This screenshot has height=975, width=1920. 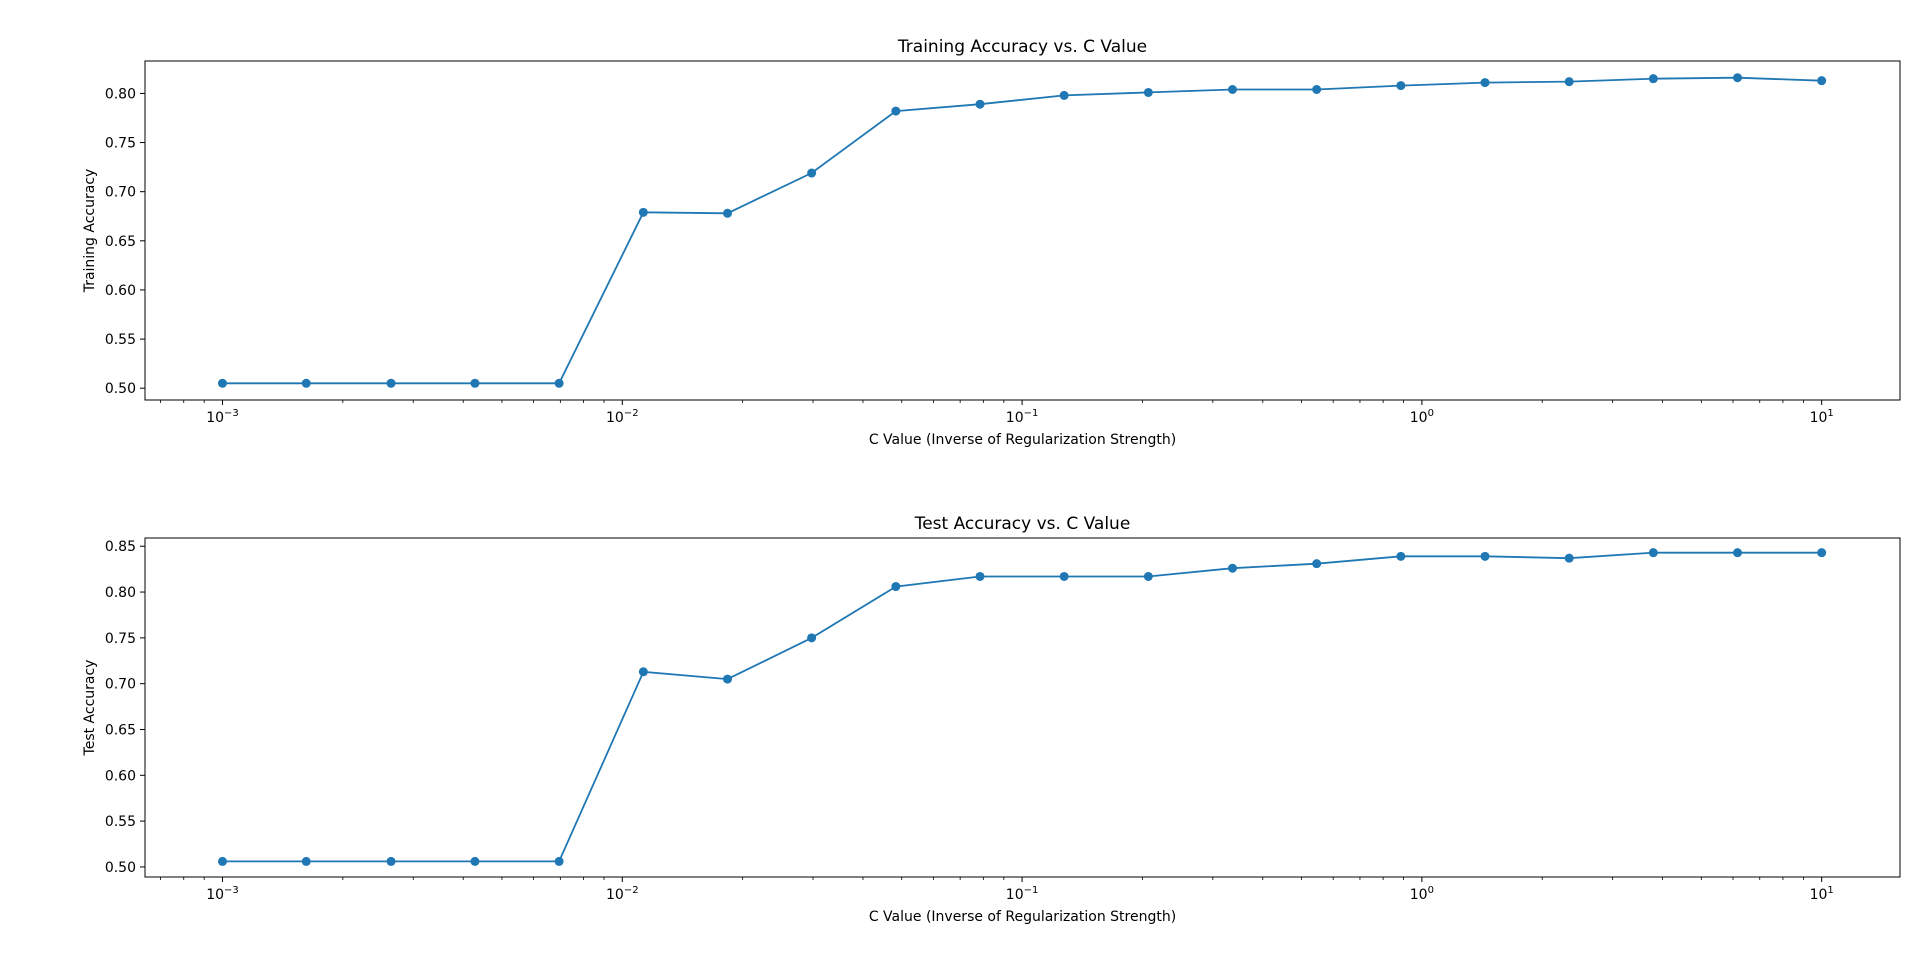 What do you see at coordinates (120, 547) in the screenshot?
I see `y-tick-label: 0.85` at bounding box center [120, 547].